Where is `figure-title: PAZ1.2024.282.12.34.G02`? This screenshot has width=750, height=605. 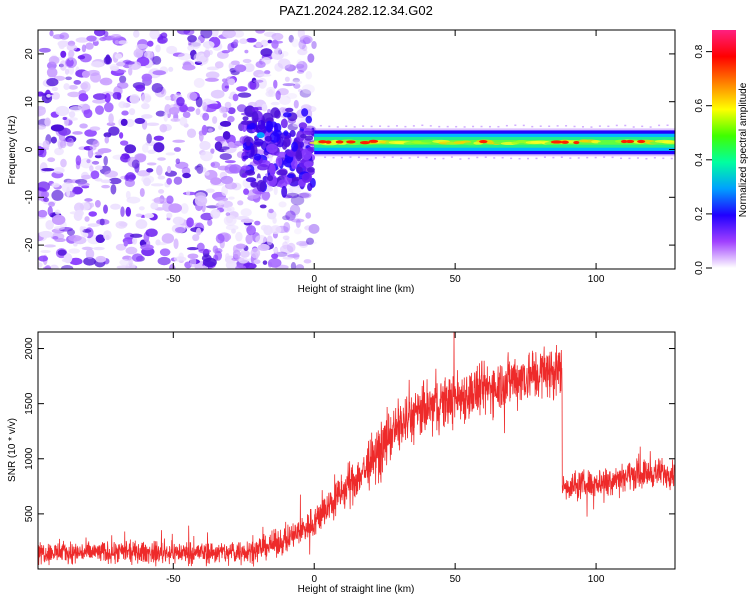 figure-title: PAZ1.2024.282.12.34.G02 is located at coordinates (356, 10).